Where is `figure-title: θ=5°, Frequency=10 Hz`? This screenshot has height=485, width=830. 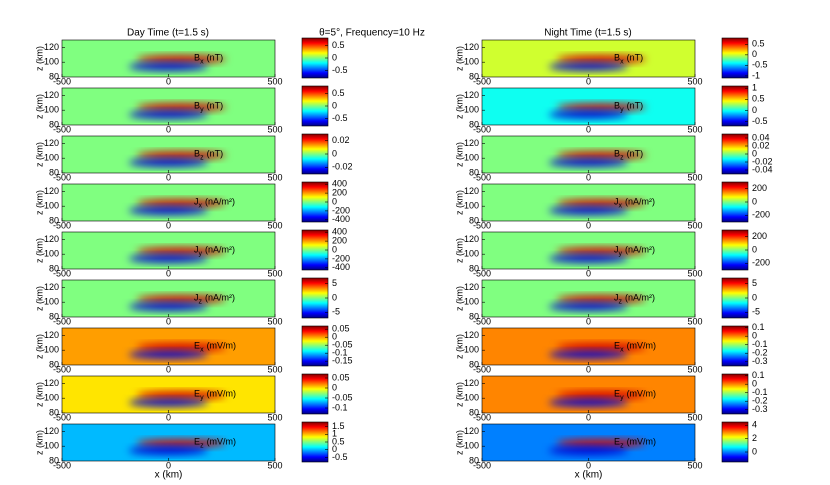 figure-title: θ=5°, Frequency=10 Hz is located at coordinates (372, 33).